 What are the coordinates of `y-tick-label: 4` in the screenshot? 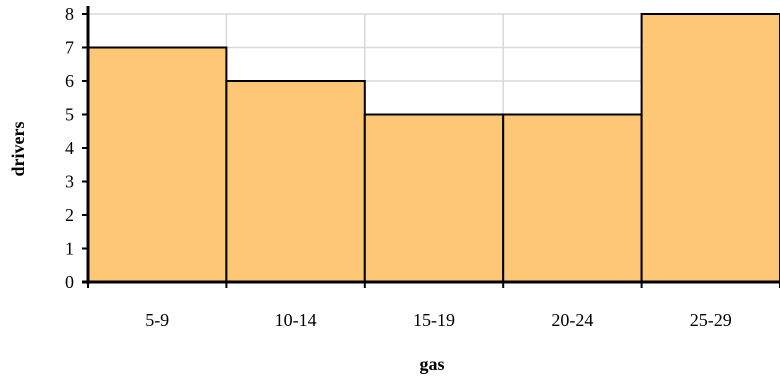 It's located at (69, 148).